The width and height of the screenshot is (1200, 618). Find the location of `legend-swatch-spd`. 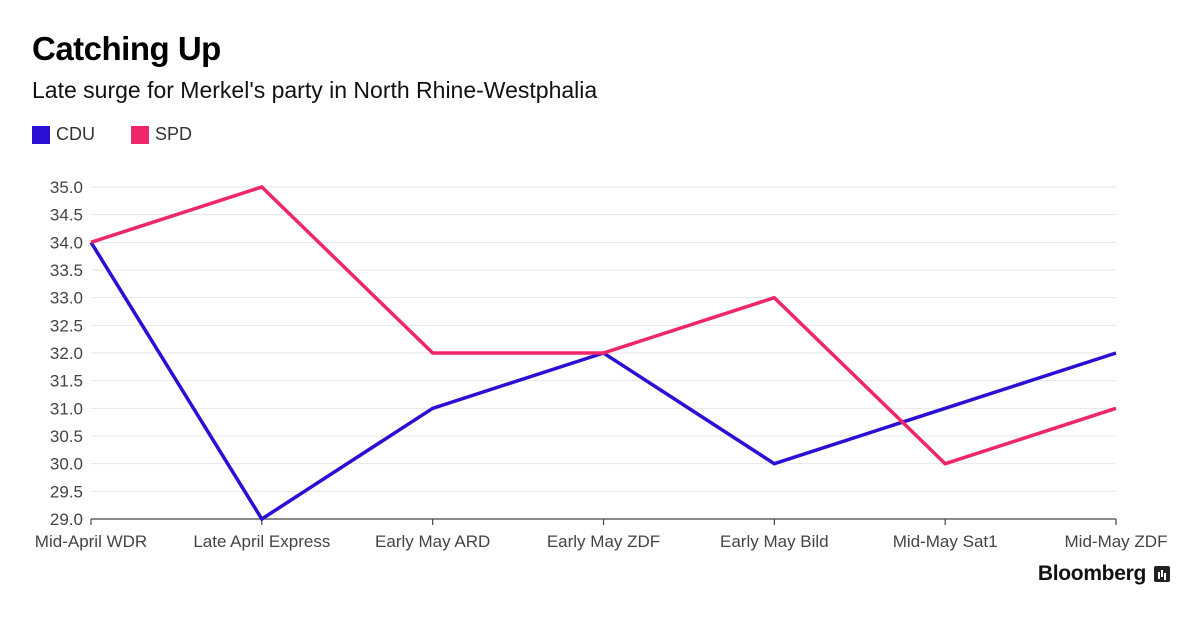

legend-swatch-spd is located at coordinates (140, 134).